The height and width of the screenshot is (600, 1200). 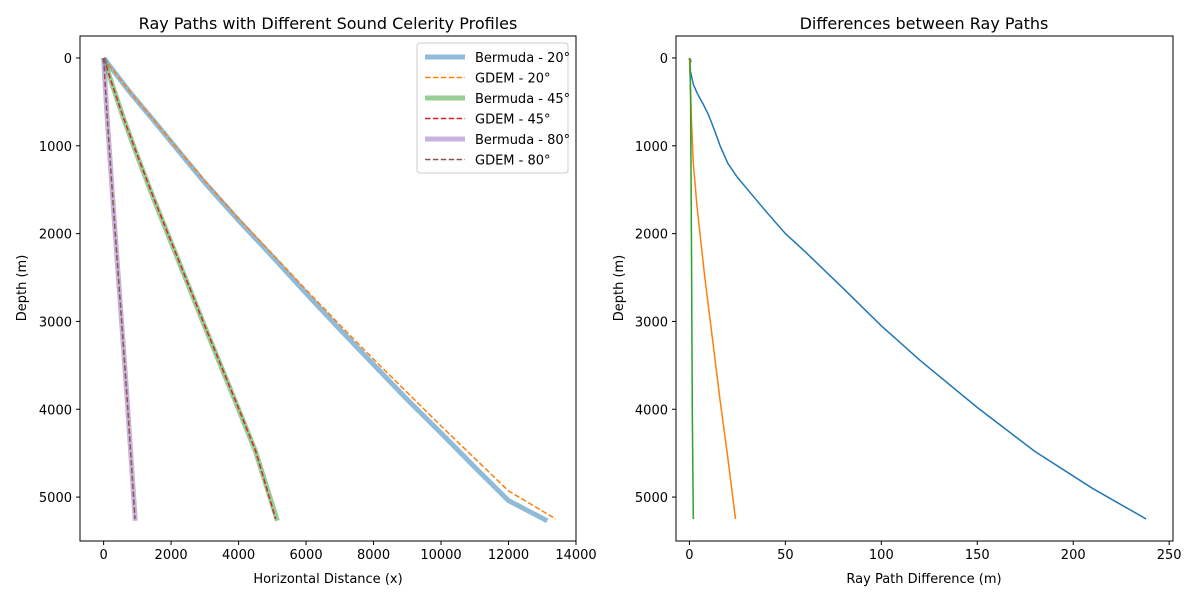 What do you see at coordinates (513, 120) in the screenshot?
I see `legend-label-3: GDEM - 45°` at bounding box center [513, 120].